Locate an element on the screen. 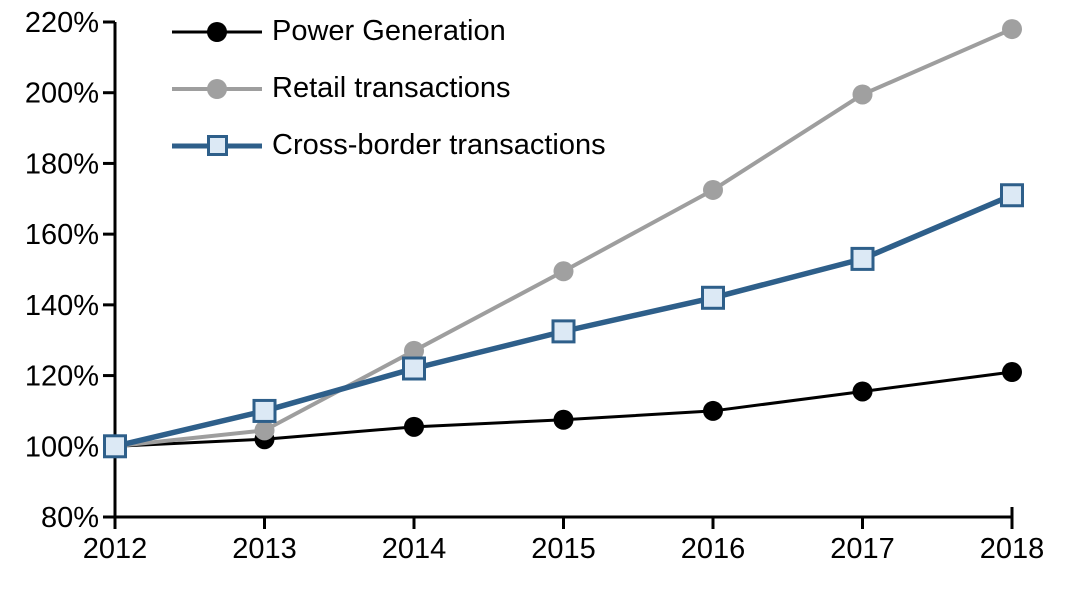  series-line-power-generation is located at coordinates (563, 409).